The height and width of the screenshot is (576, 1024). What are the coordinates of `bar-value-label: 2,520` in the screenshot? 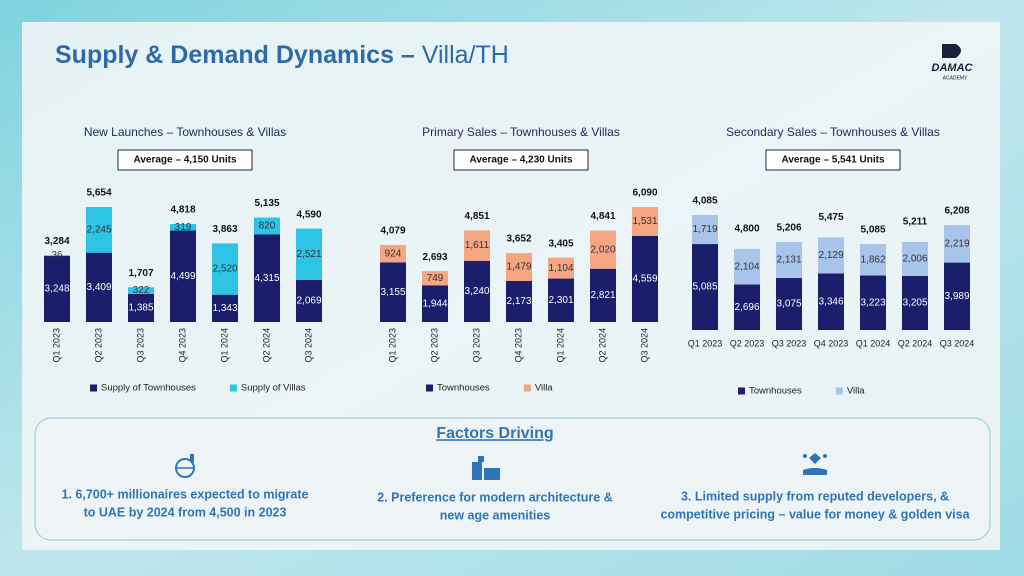 It's located at (224, 269).